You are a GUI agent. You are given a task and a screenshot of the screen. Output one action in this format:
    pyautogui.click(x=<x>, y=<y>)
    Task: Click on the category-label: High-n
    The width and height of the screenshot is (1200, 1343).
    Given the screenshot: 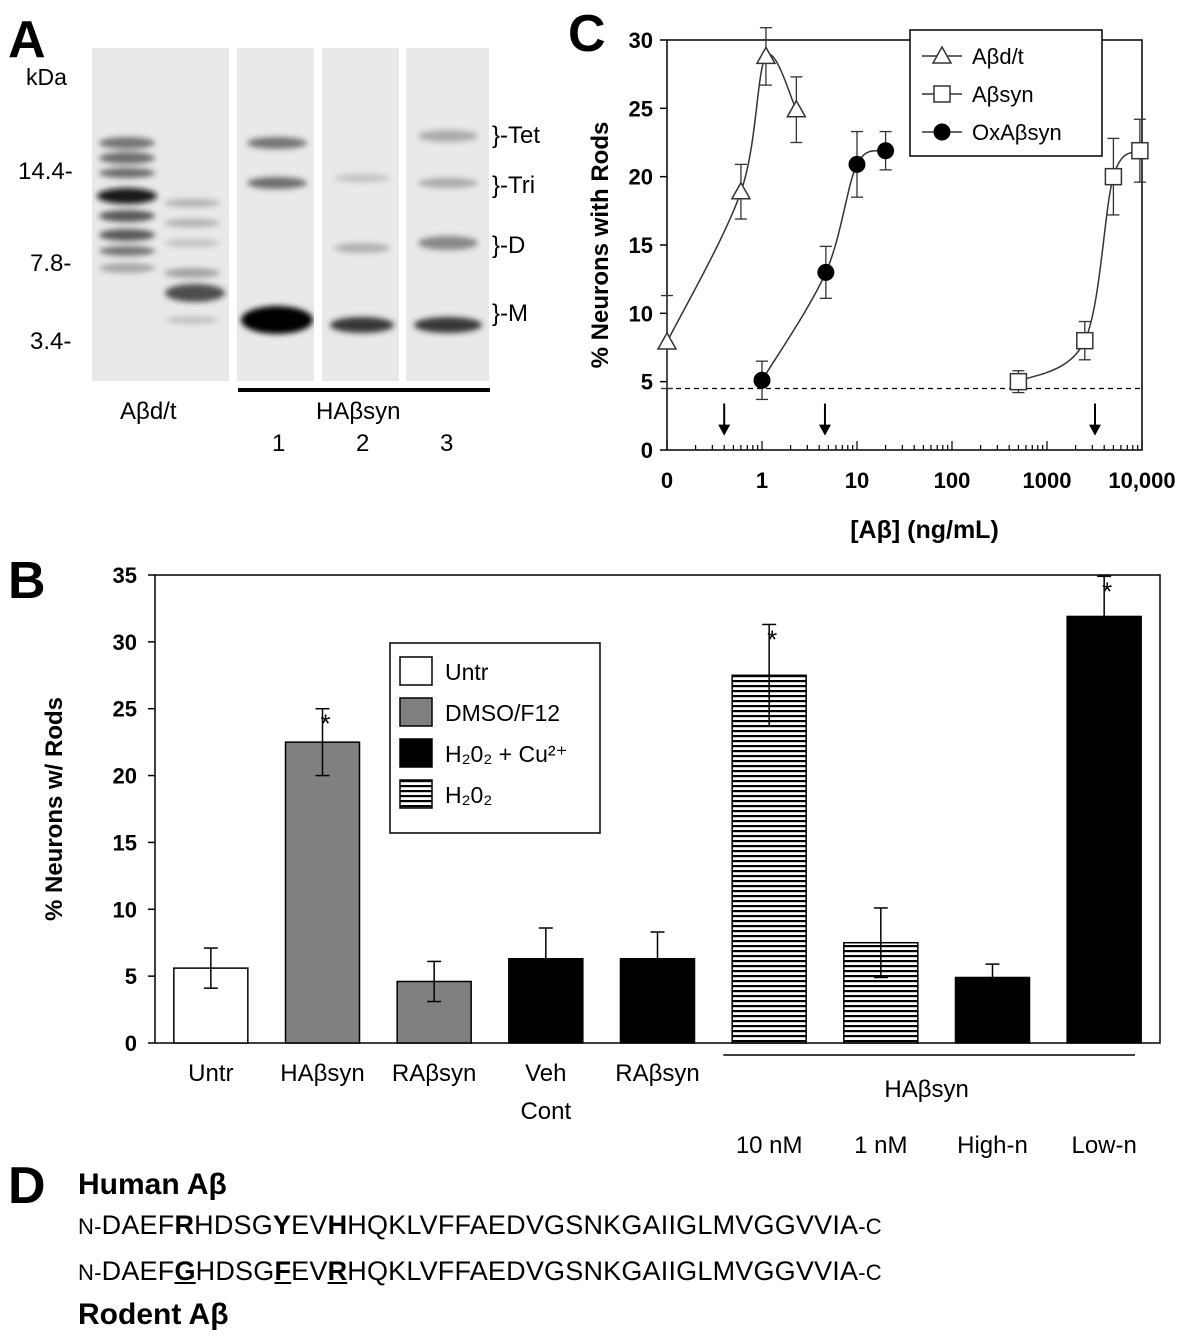 What is the action you would take?
    pyautogui.click(x=992, y=1145)
    